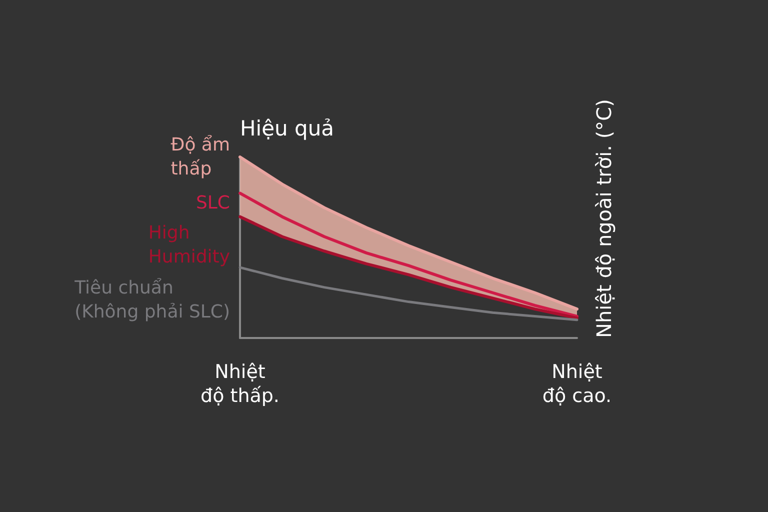  Describe the element at coordinates (287, 128) in the screenshot. I see `y-axis-title: Hiệu quả` at that location.